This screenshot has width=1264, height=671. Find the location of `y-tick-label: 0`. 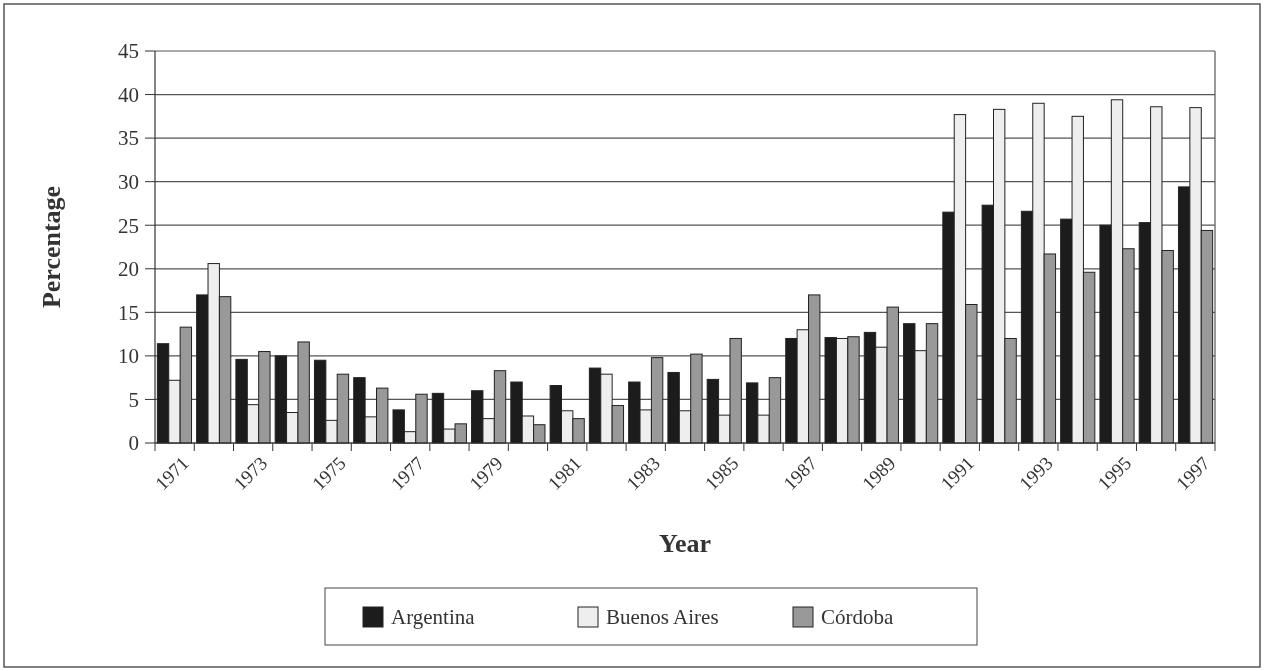

y-tick-label: 0 is located at coordinates (133, 443).